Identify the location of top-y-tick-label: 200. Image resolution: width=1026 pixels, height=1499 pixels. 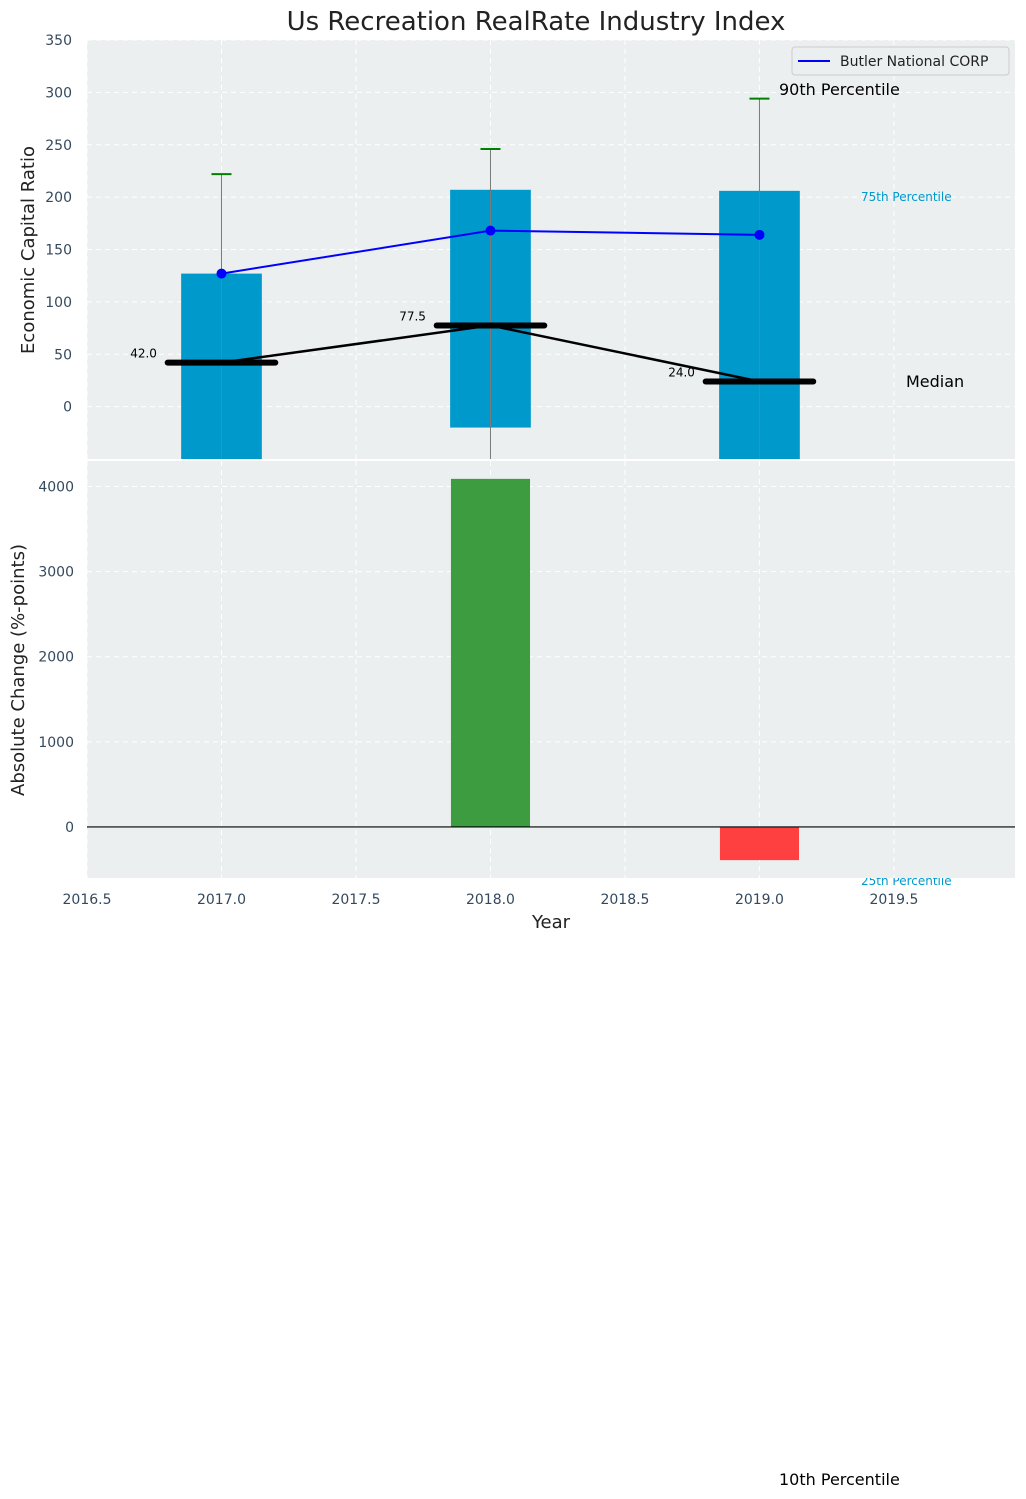
(58, 198).